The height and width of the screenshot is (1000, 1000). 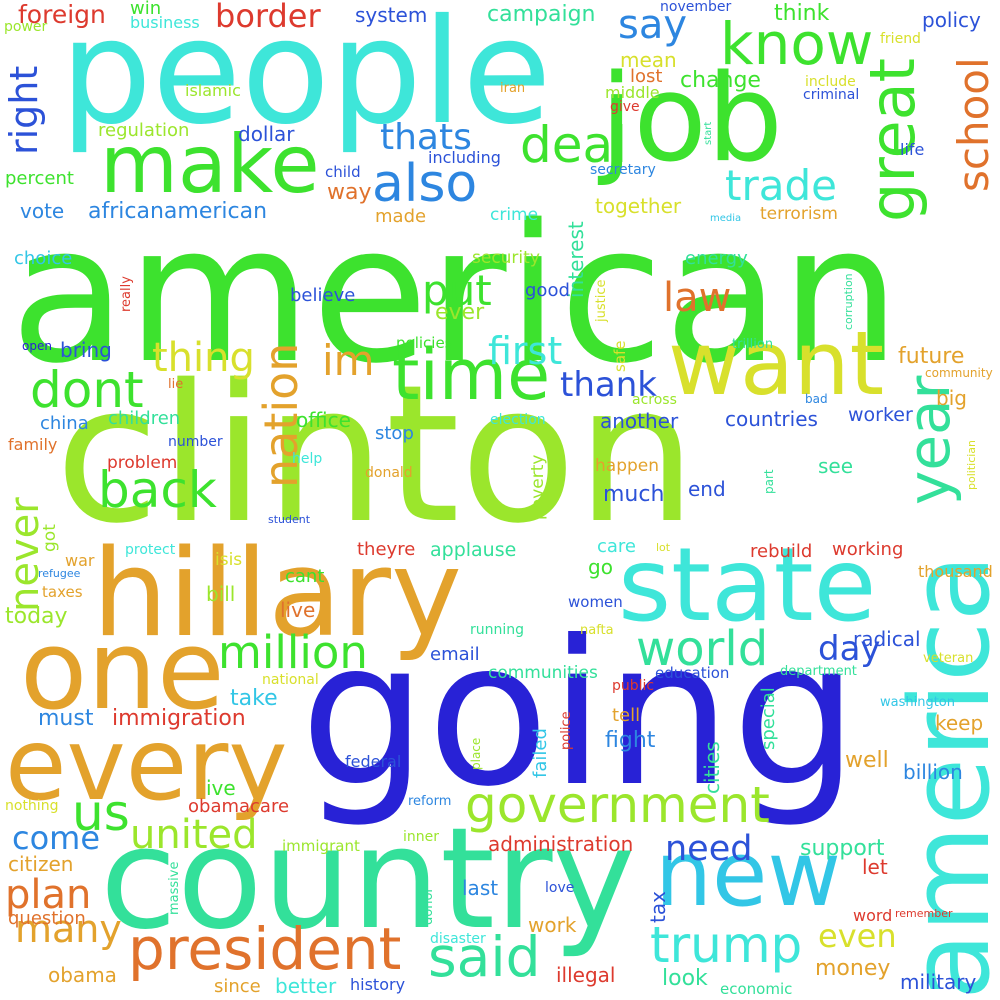 What do you see at coordinates (62, 14) in the screenshot?
I see `word-foreign: foreign` at bounding box center [62, 14].